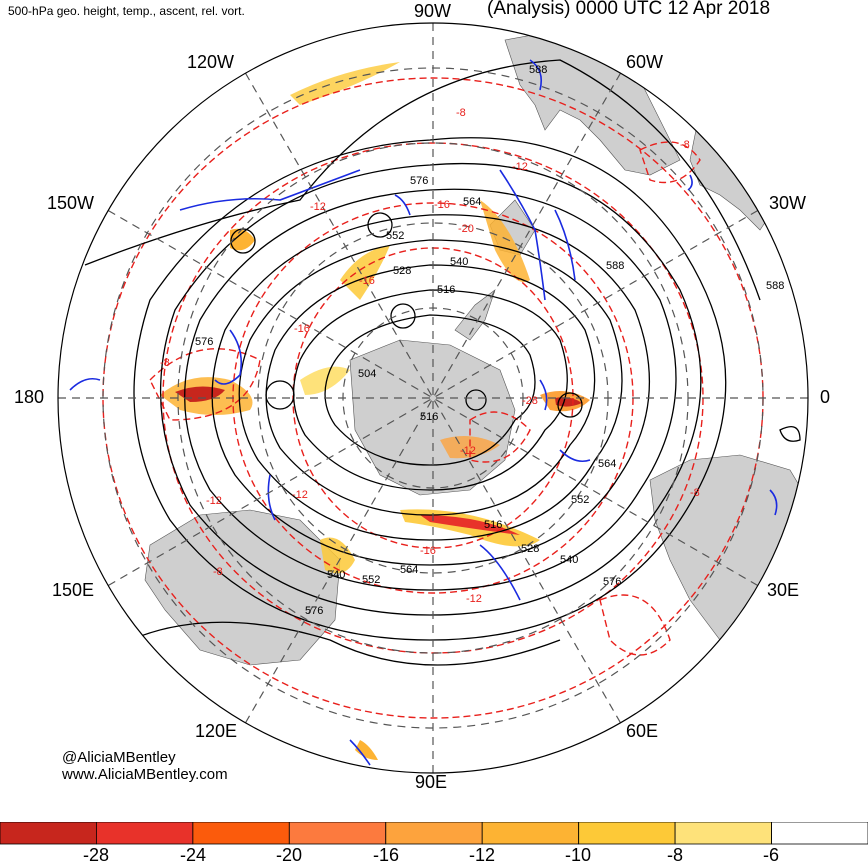 Image resolution: width=868 pixels, height=866 pixels. What do you see at coordinates (466, 229) in the screenshot?
I see `temp-label: -20` at bounding box center [466, 229].